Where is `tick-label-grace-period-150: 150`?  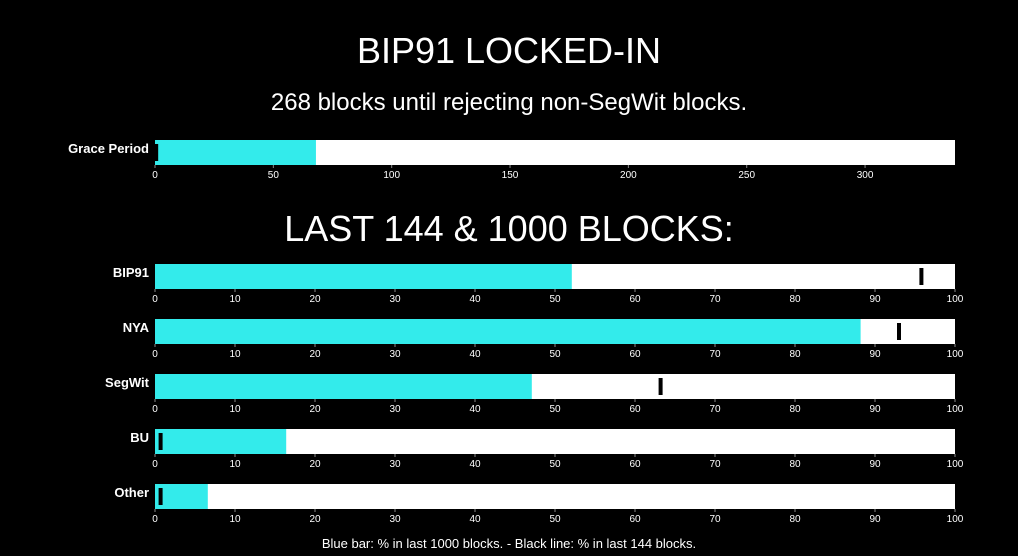
tick-label-grace-period-150: 150 is located at coordinates (510, 175).